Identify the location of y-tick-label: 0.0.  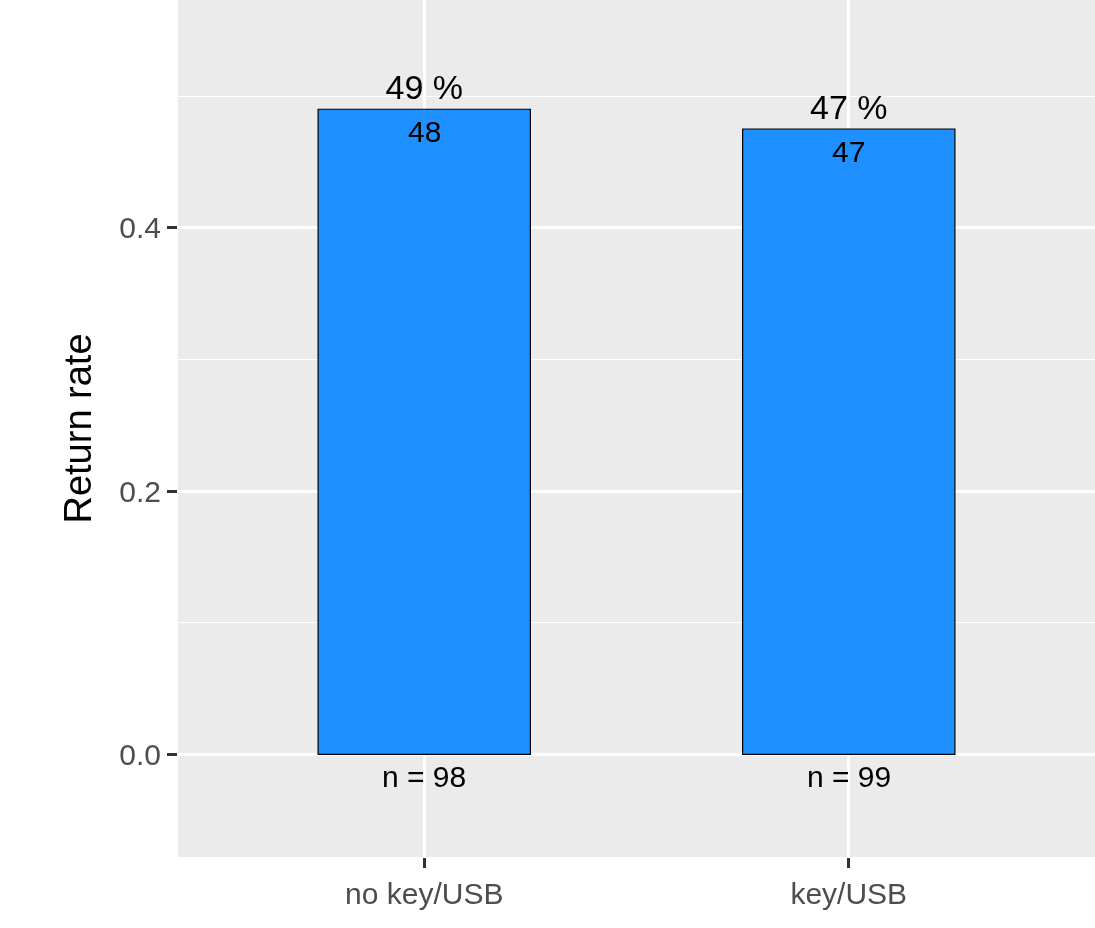
(140, 754).